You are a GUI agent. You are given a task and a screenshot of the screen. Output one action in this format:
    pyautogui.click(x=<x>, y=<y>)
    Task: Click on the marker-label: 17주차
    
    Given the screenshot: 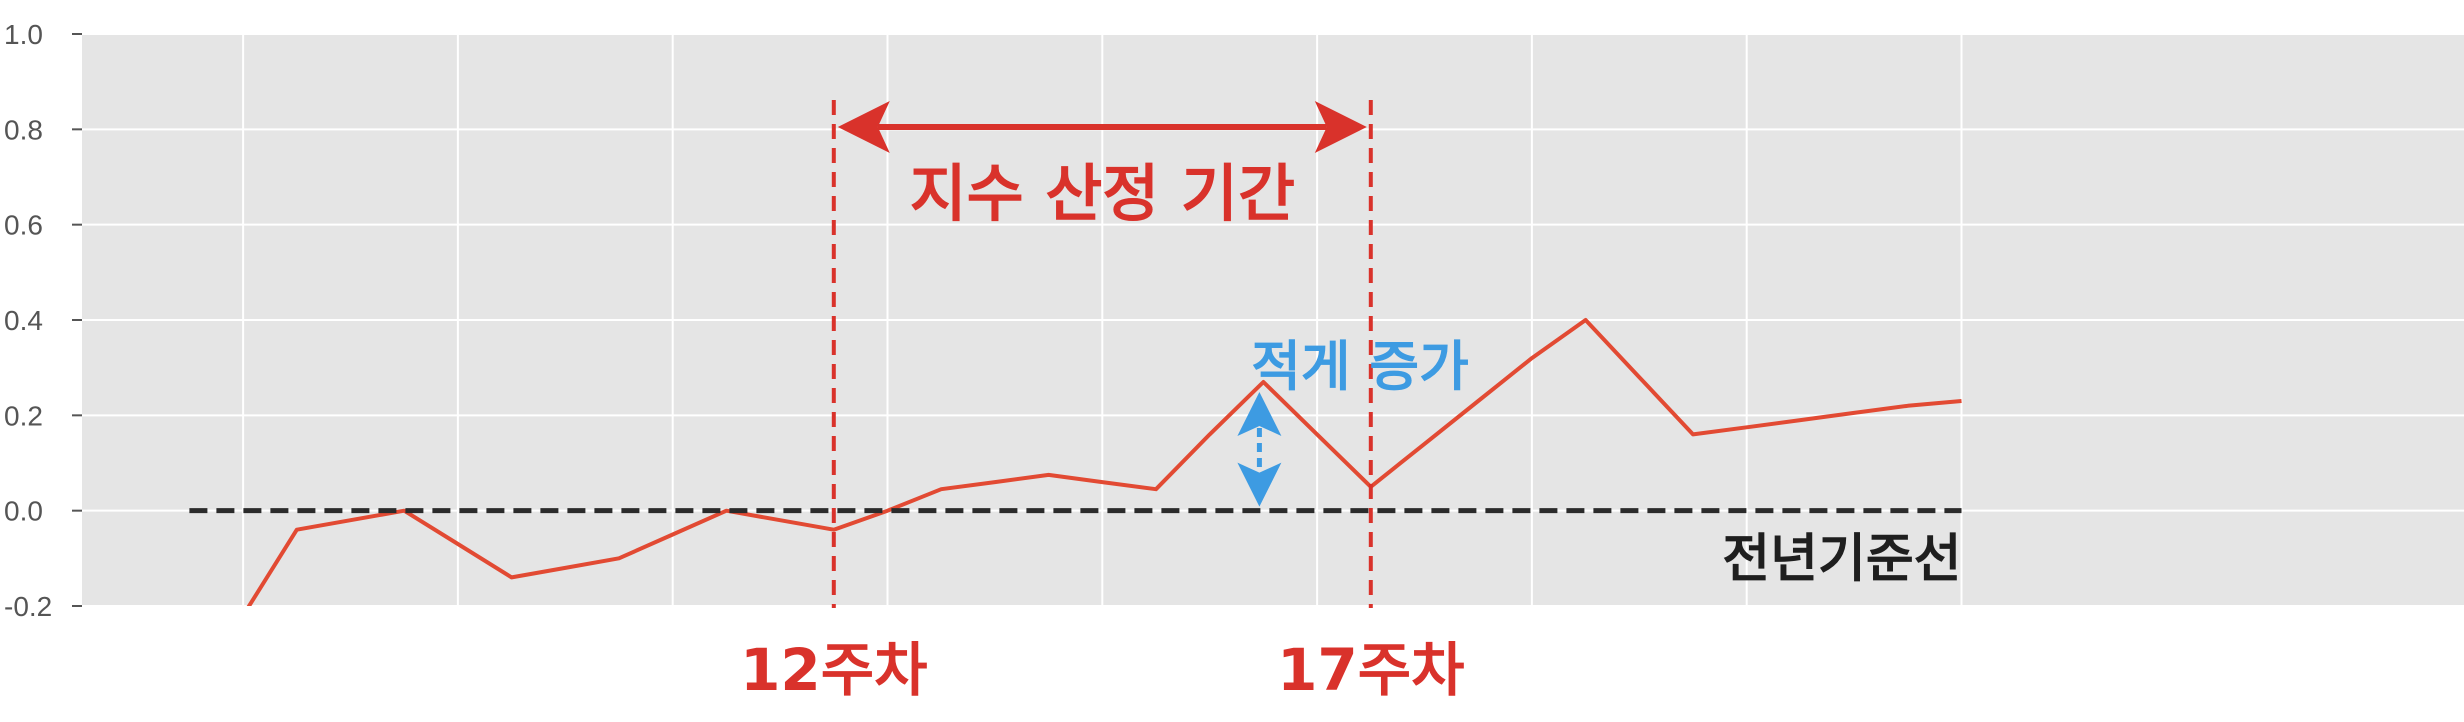 What is the action you would take?
    pyautogui.click(x=1370, y=670)
    